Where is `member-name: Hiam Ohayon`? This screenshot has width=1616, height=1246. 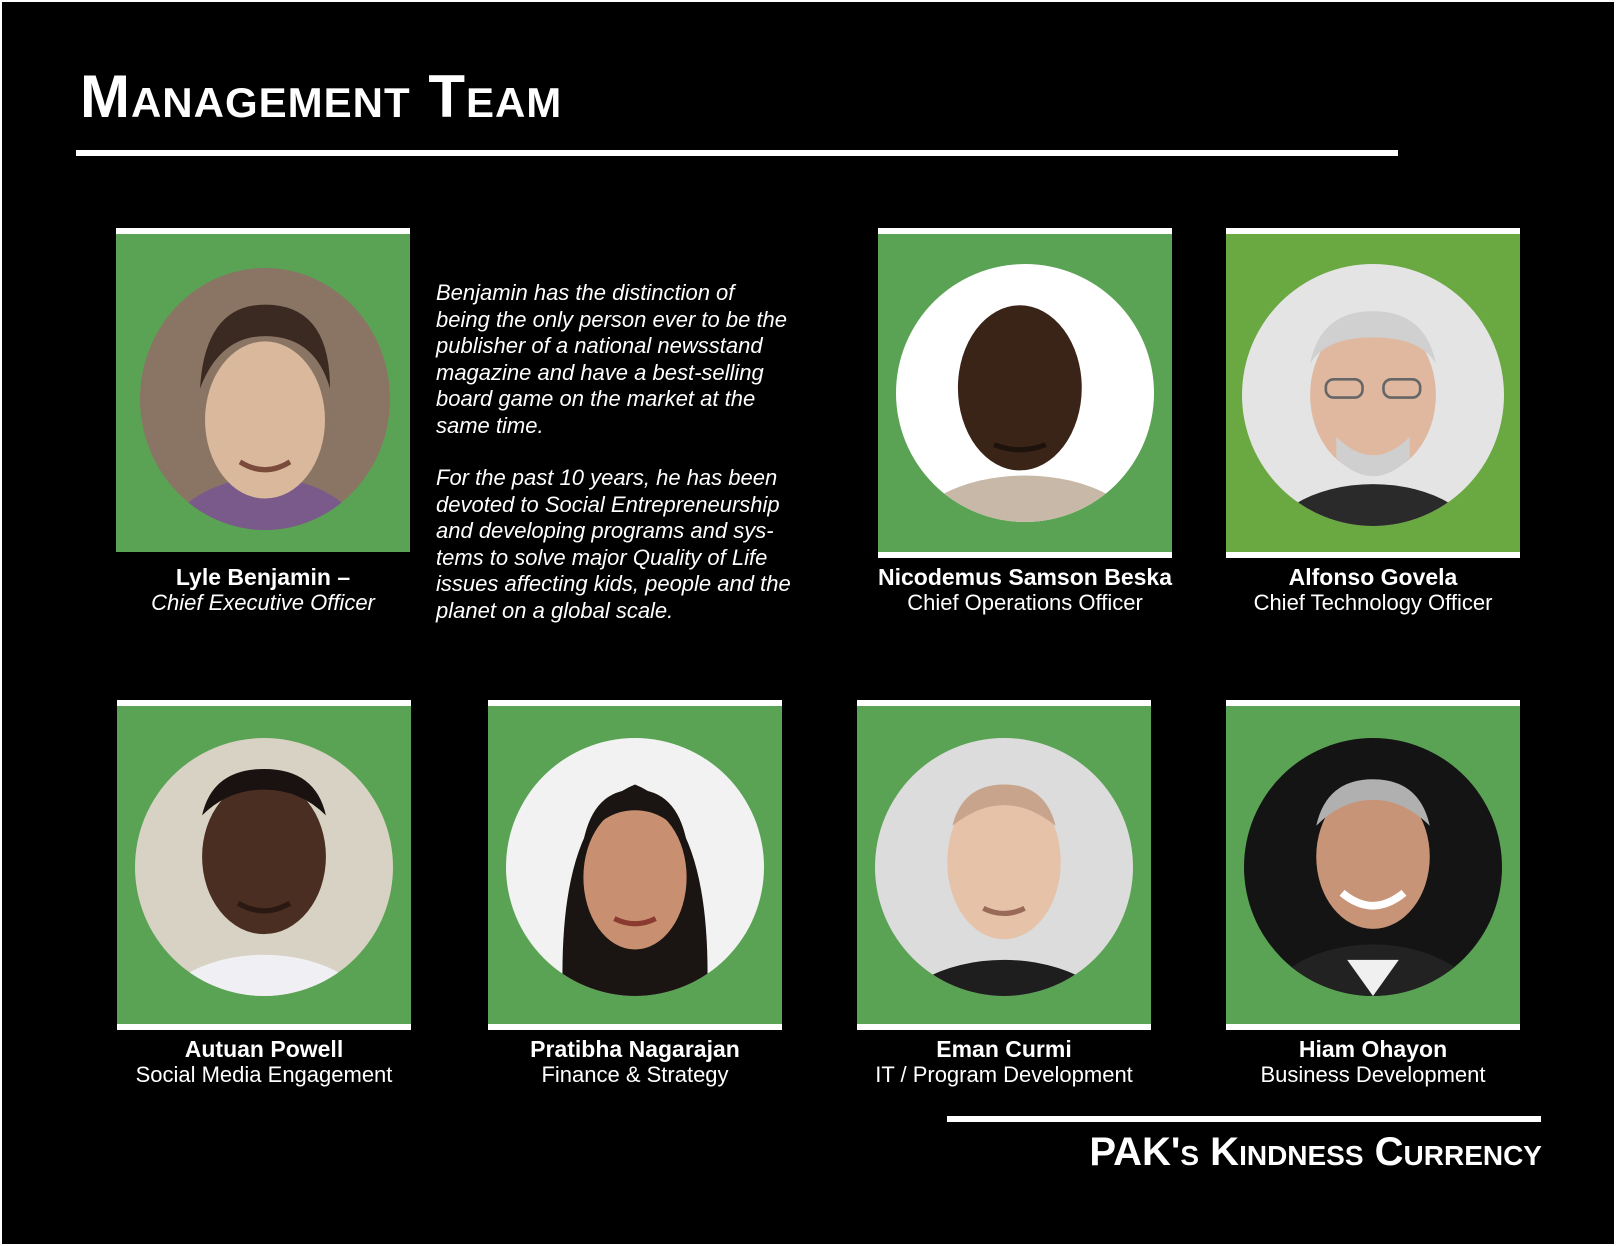
member-name: Hiam Ohayon is located at coordinates (1373, 1049).